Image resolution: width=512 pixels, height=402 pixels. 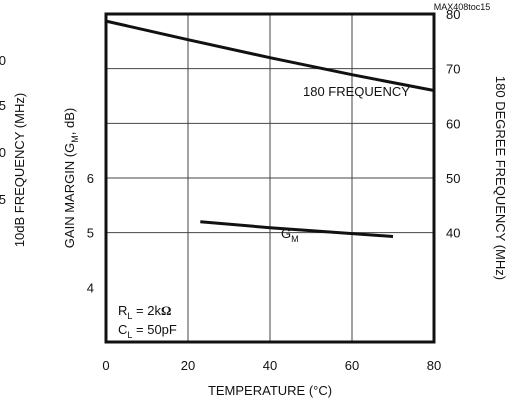 I want to click on x-tick-label: 40, so click(x=270, y=365).